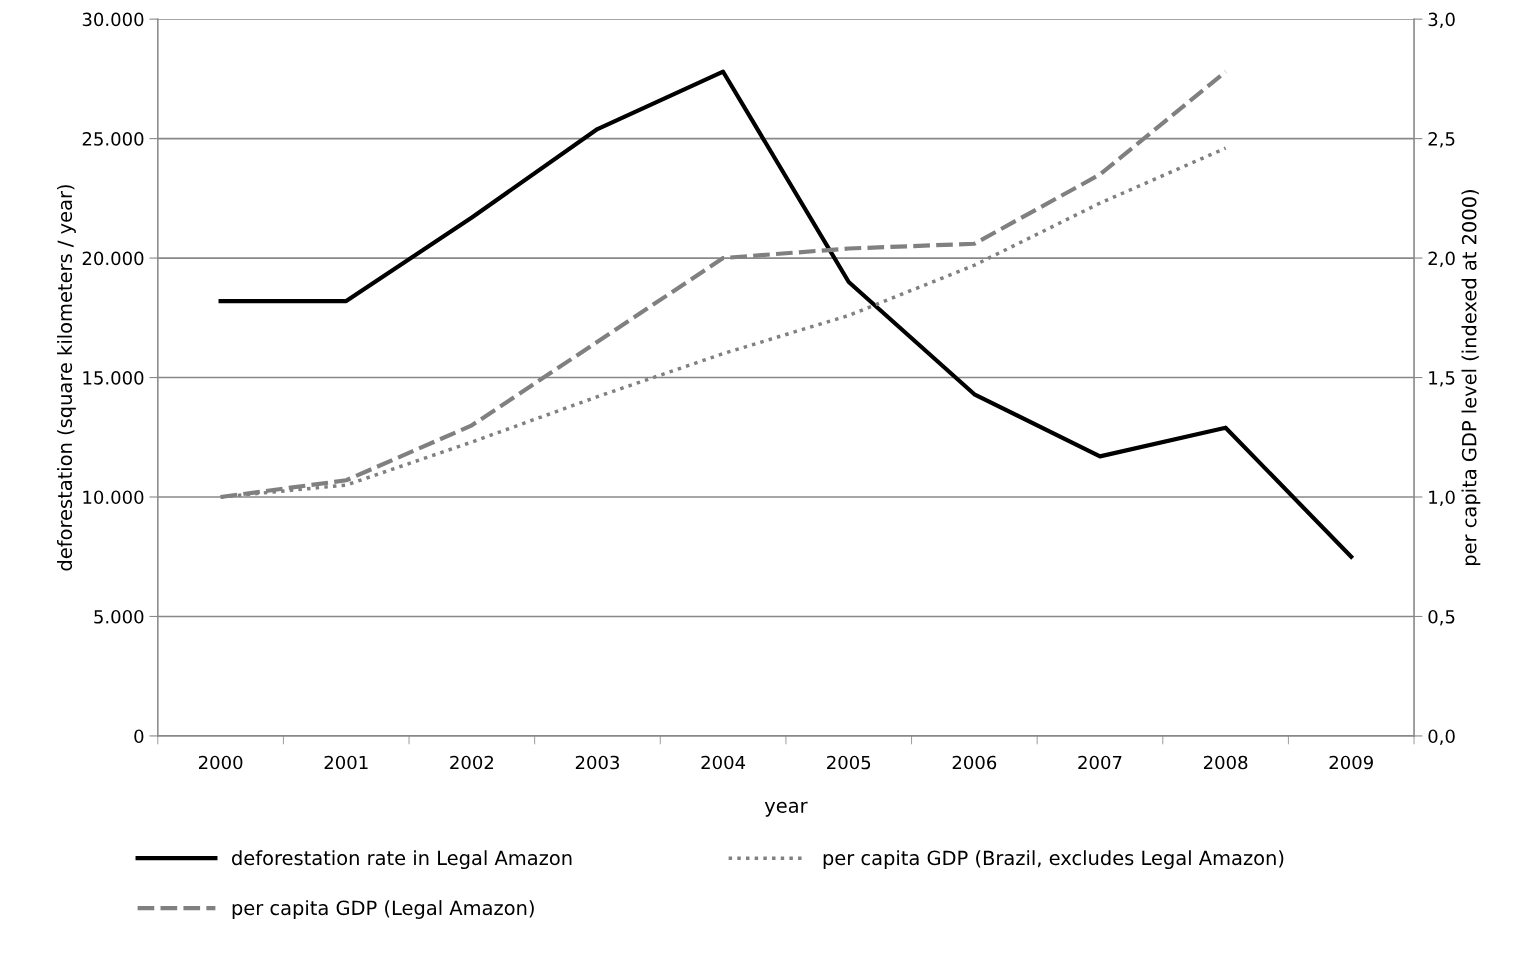 The width and height of the screenshot is (1532, 957). Describe the element at coordinates (1351, 762) in the screenshot. I see `x-tick-label: 2009` at that location.